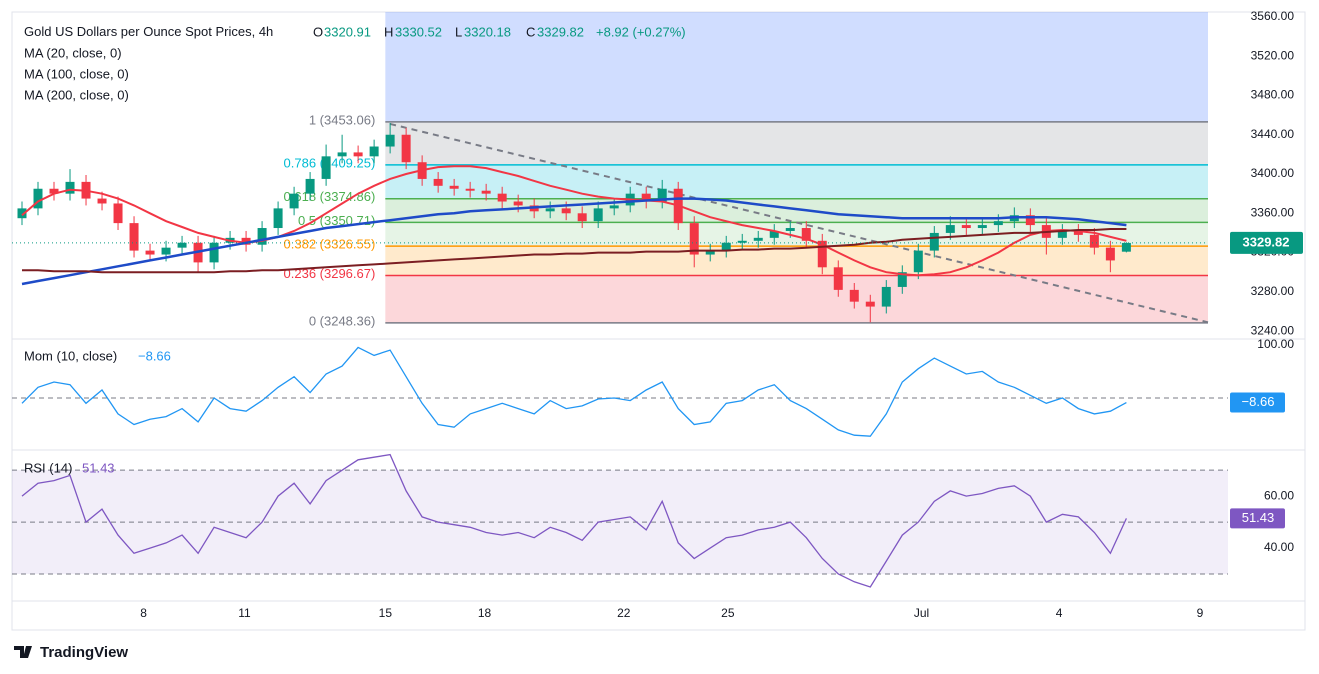 The image size is (1319, 674). I want to click on rsi-legend-value: 51.43, so click(98, 467).